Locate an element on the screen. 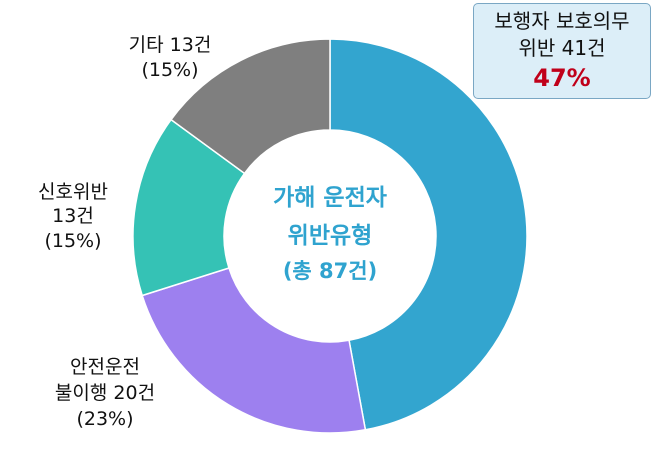  callout-line-2: 위반 41건 is located at coordinates (562, 48).